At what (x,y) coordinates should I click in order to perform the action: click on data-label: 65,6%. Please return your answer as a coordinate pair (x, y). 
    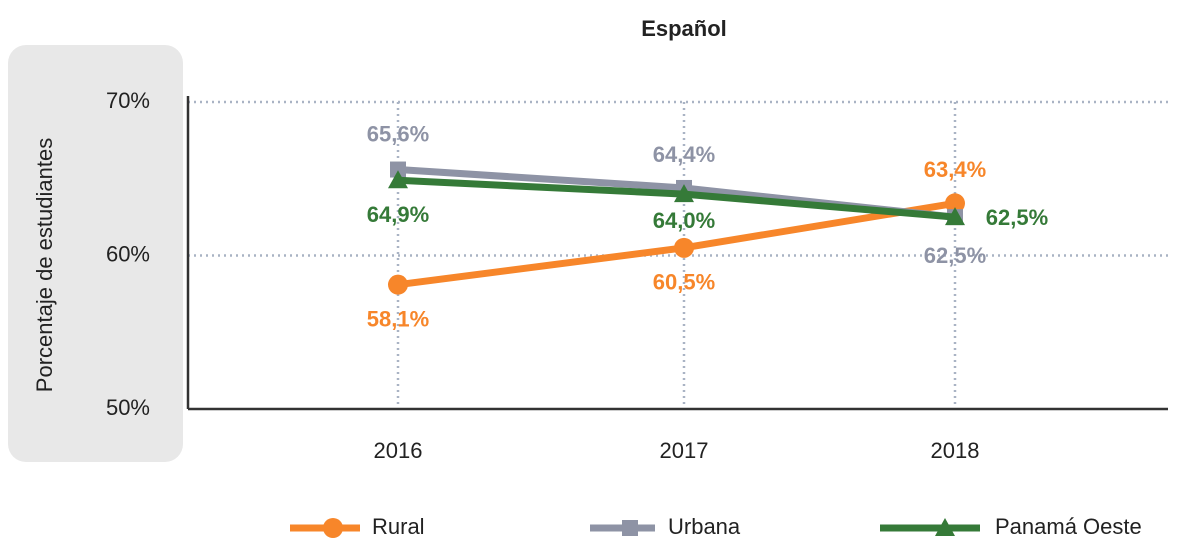
    Looking at the image, I should click on (398, 133).